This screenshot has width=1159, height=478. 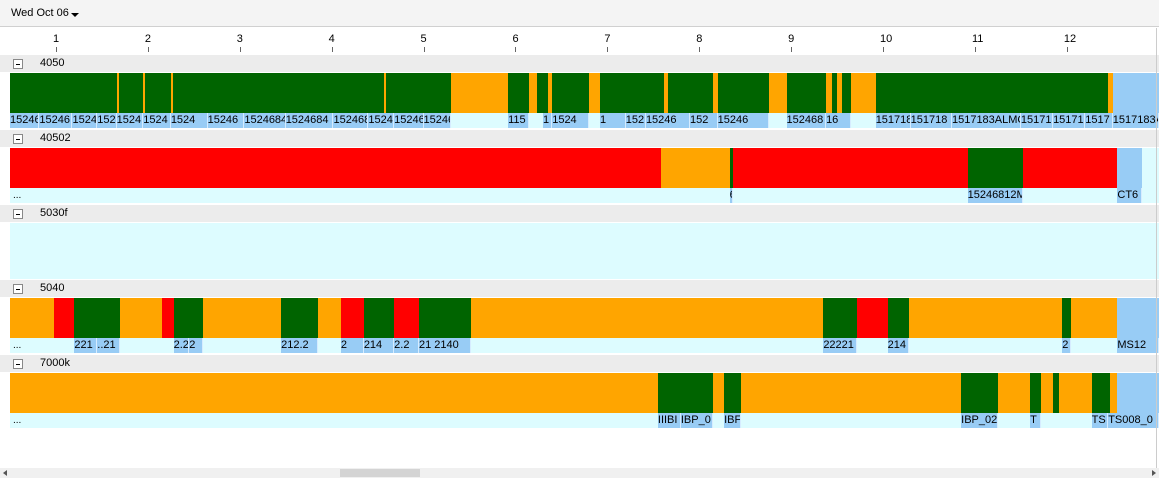 I want to click on date-dropdown: Wed Oct 06, so click(x=45, y=13).